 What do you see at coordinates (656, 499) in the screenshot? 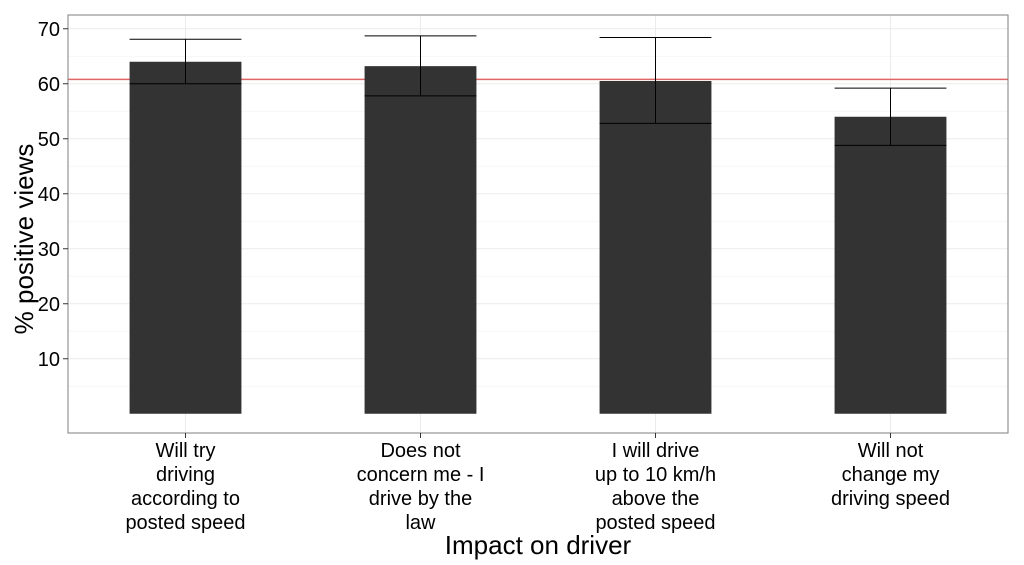
I see `x-tick-label-line: above the` at bounding box center [656, 499].